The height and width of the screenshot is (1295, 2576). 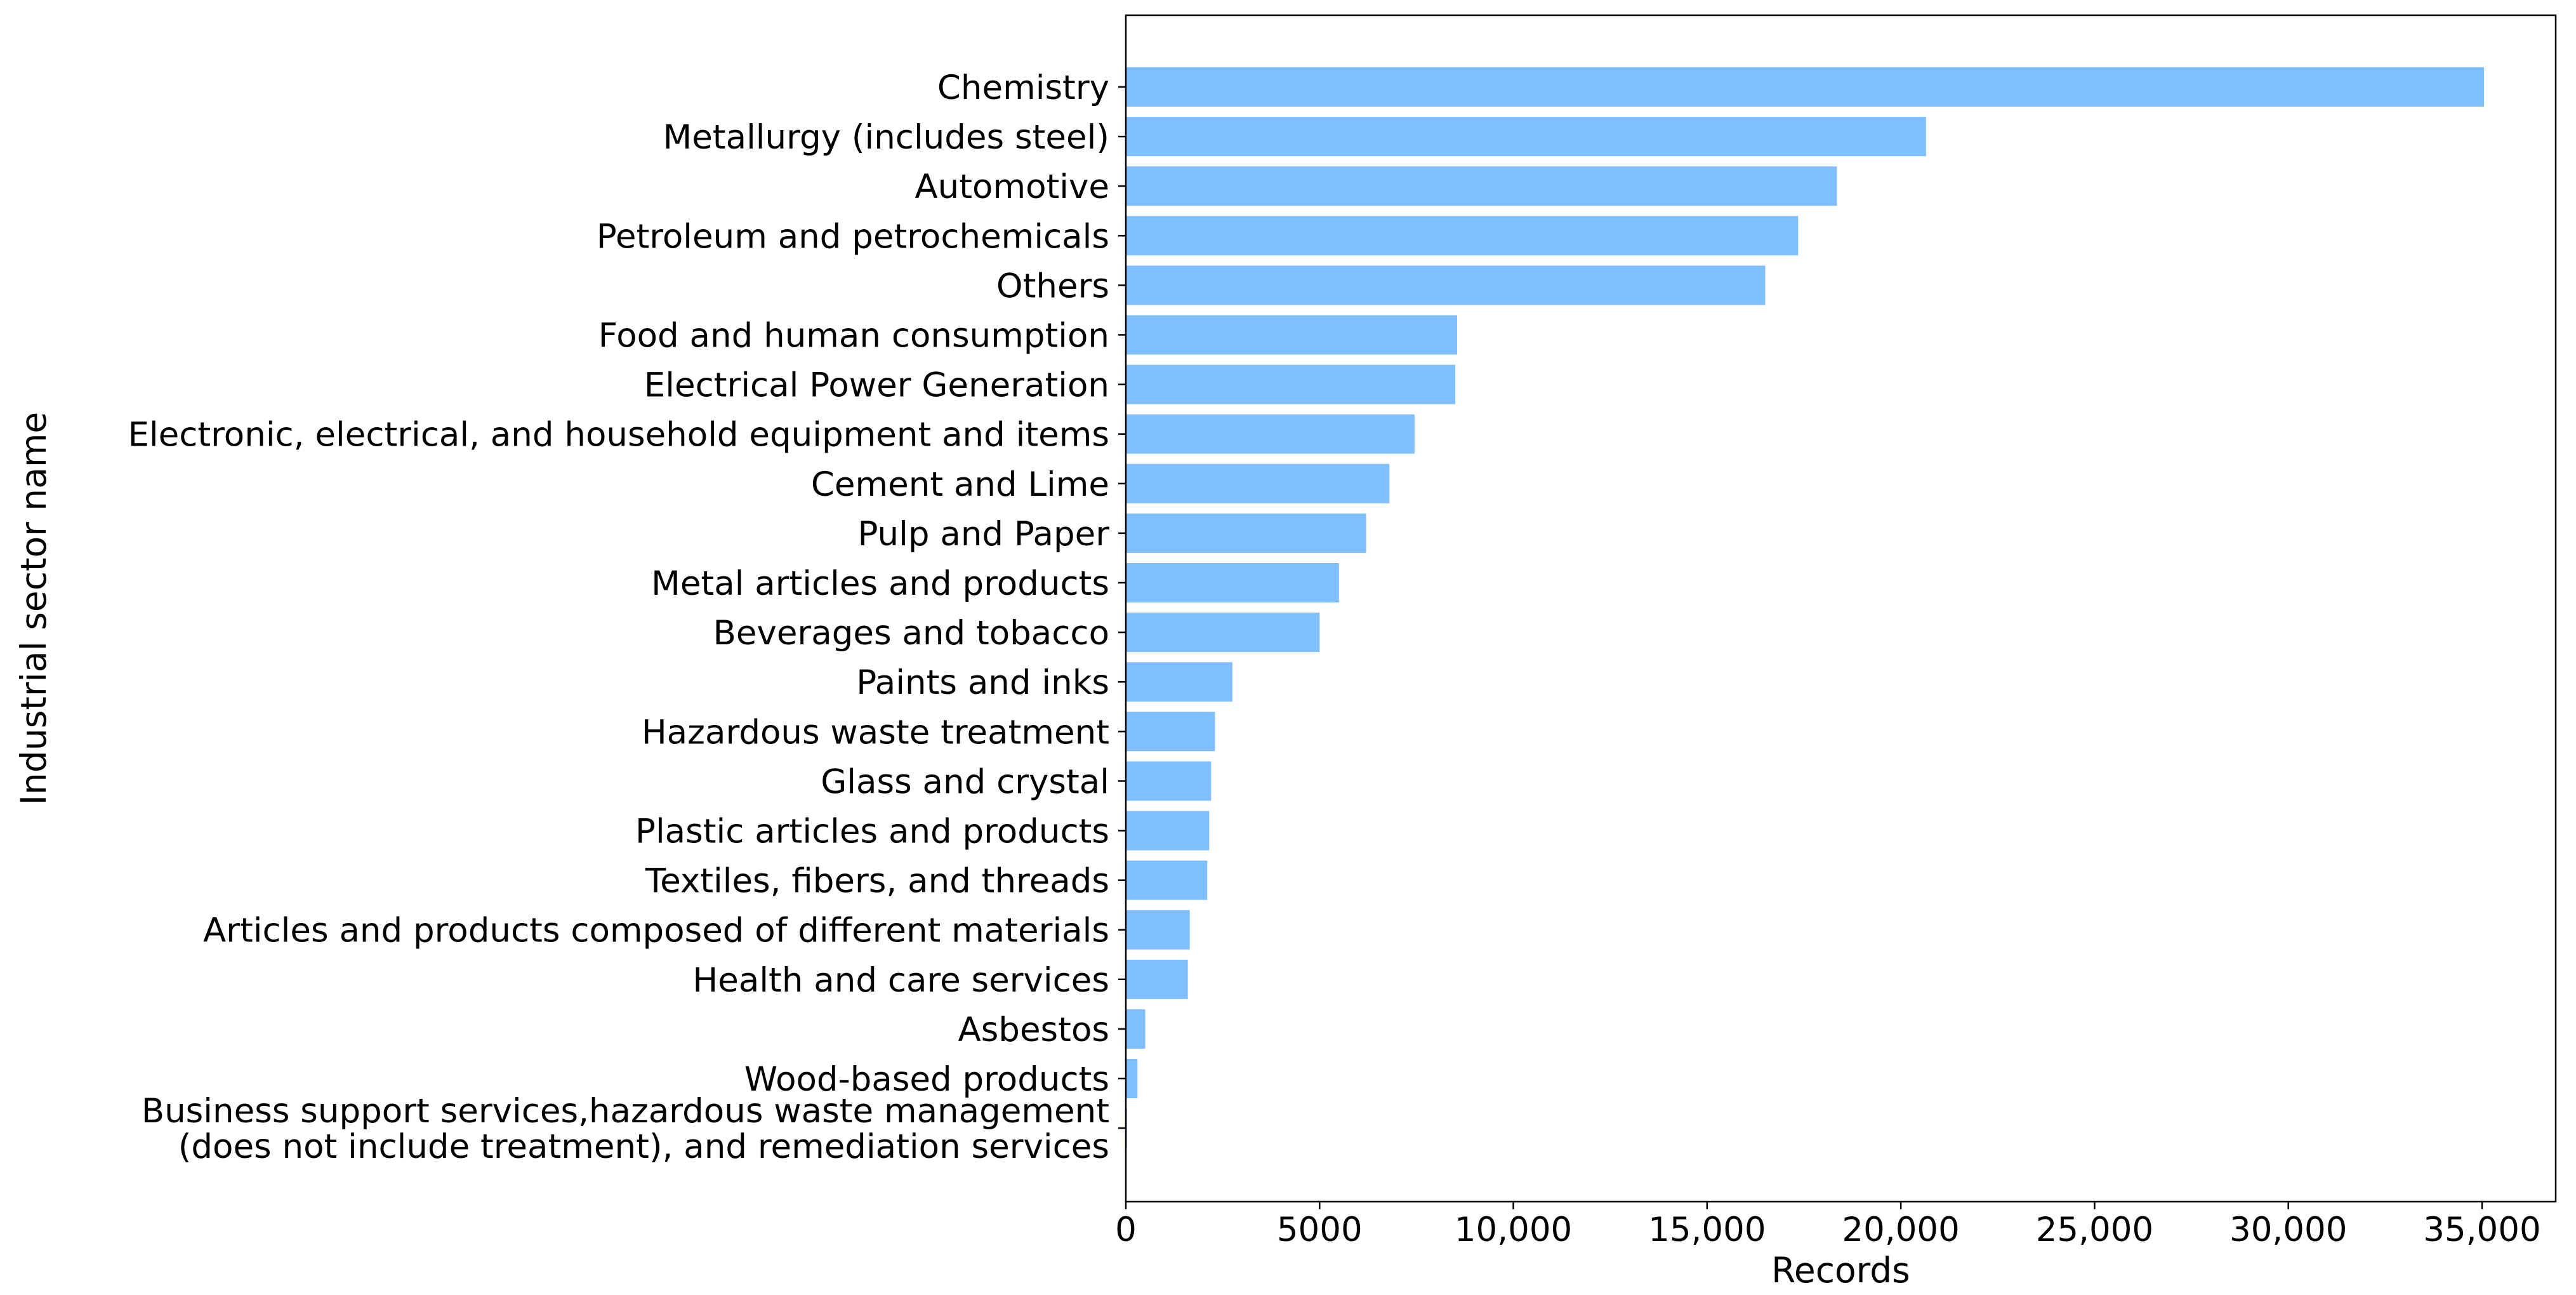 What do you see at coordinates (1514, 1230) in the screenshot?
I see `x-tick-label: 10,000` at bounding box center [1514, 1230].